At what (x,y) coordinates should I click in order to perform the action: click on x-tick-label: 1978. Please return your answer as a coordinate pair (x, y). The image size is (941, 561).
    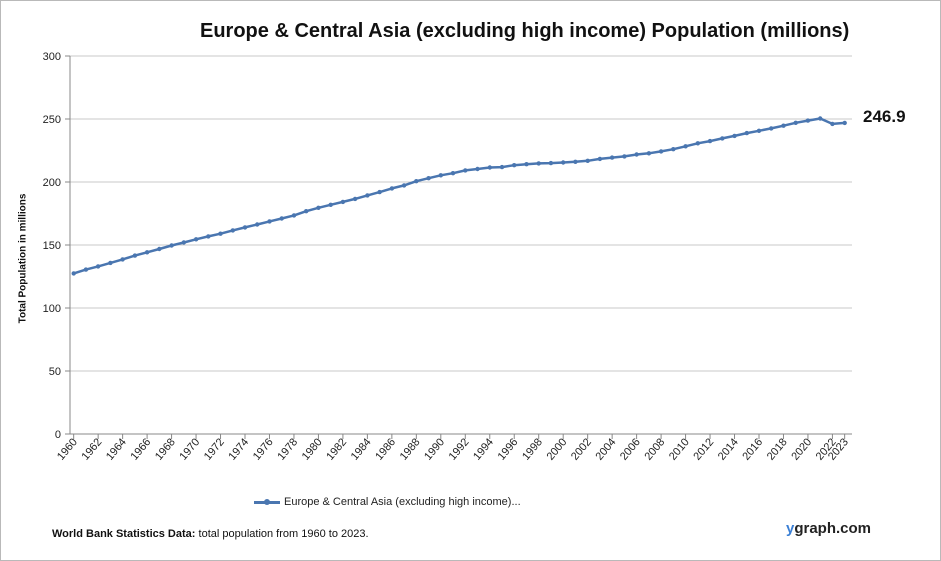
    Looking at the image, I should click on (287, 449).